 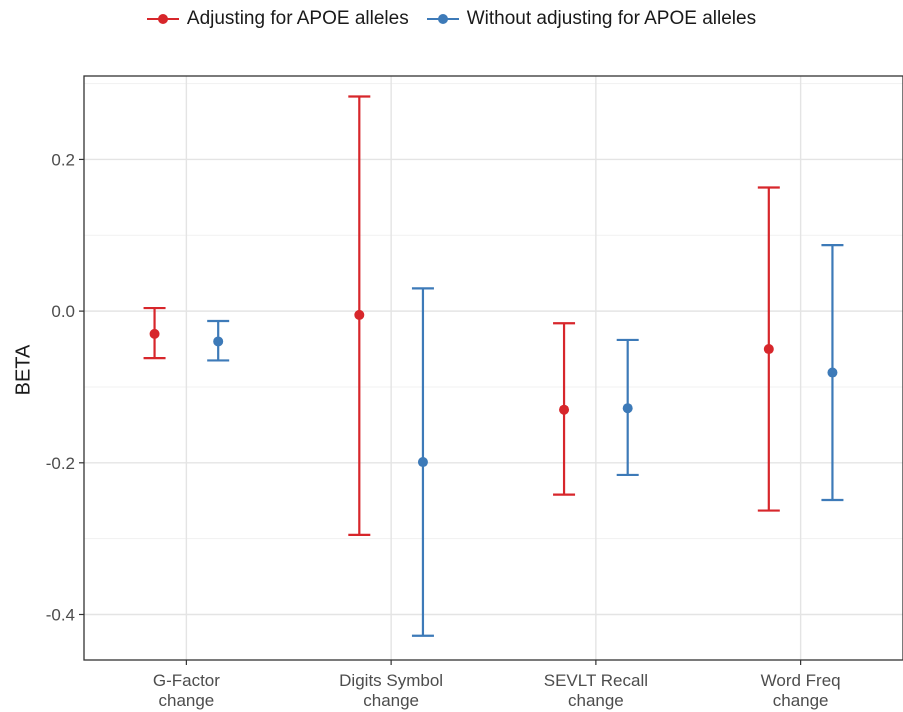 What do you see at coordinates (596, 680) in the screenshot?
I see `x-tick-label: SEVLT Recall` at bounding box center [596, 680].